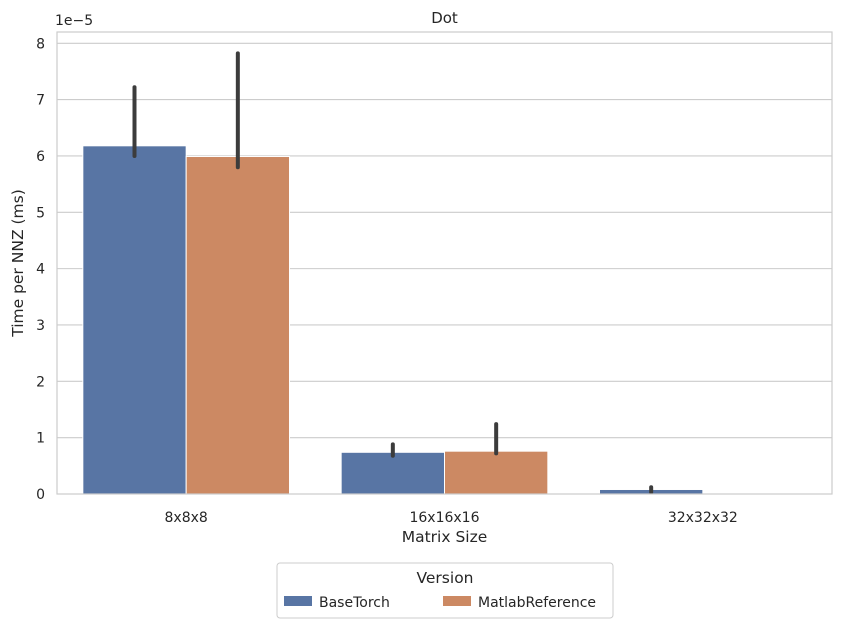  I want to click on y-tick-labels: 0 1 2 3 4 5 6 7 8, so click(40, 269).